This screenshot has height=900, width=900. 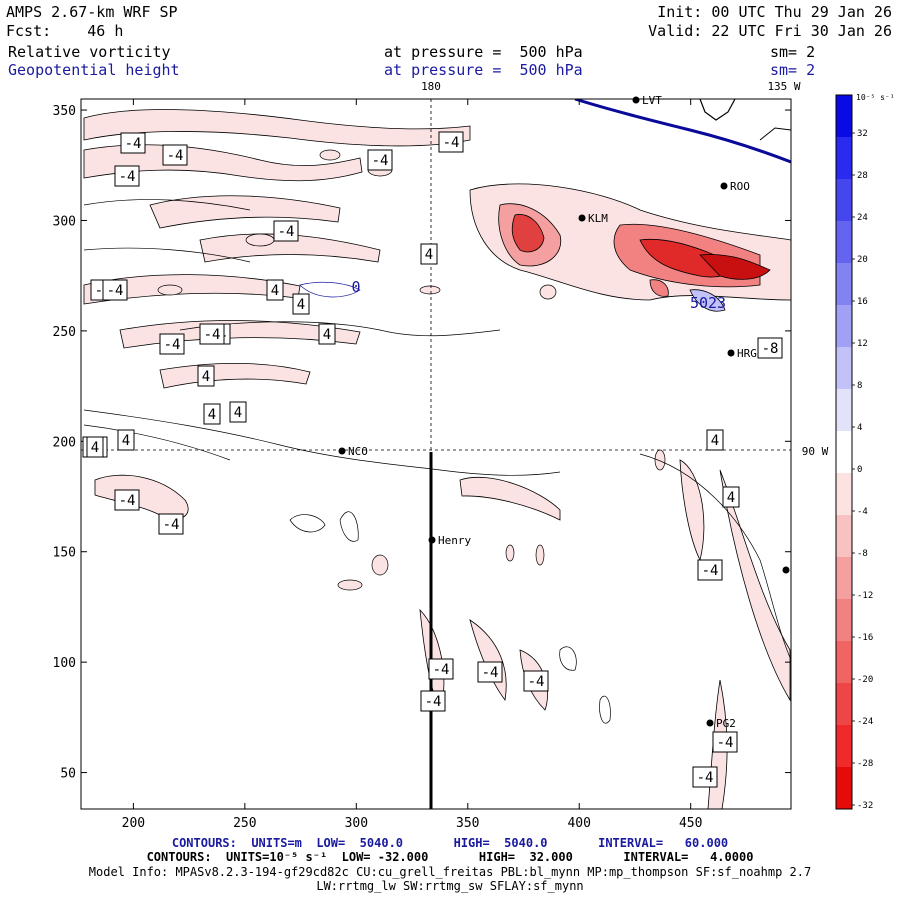 I want to click on field2-level: at pressure = 500 hPa, so click(x=483, y=70).